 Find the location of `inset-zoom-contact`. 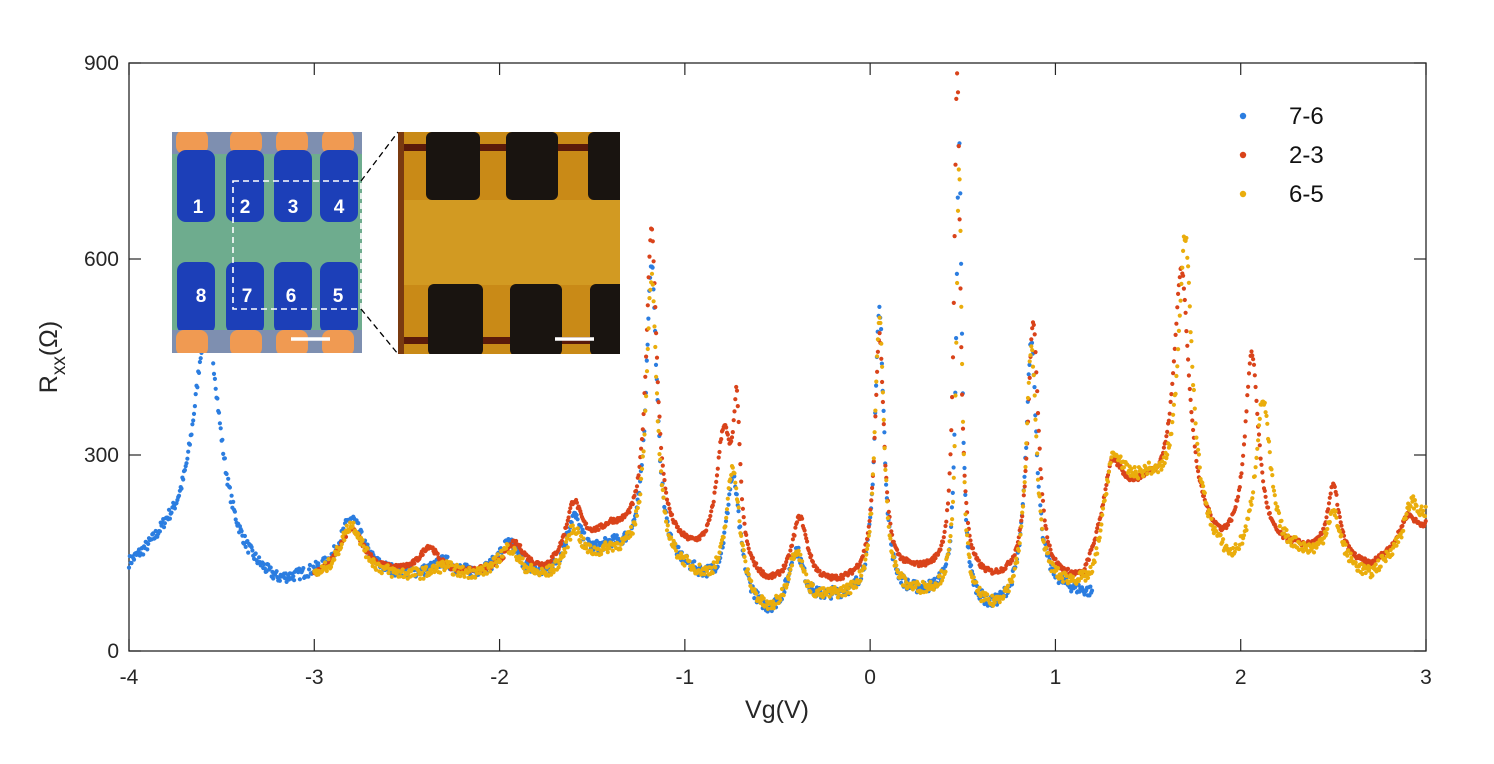

inset-zoom-contact is located at coordinates (453, 166).